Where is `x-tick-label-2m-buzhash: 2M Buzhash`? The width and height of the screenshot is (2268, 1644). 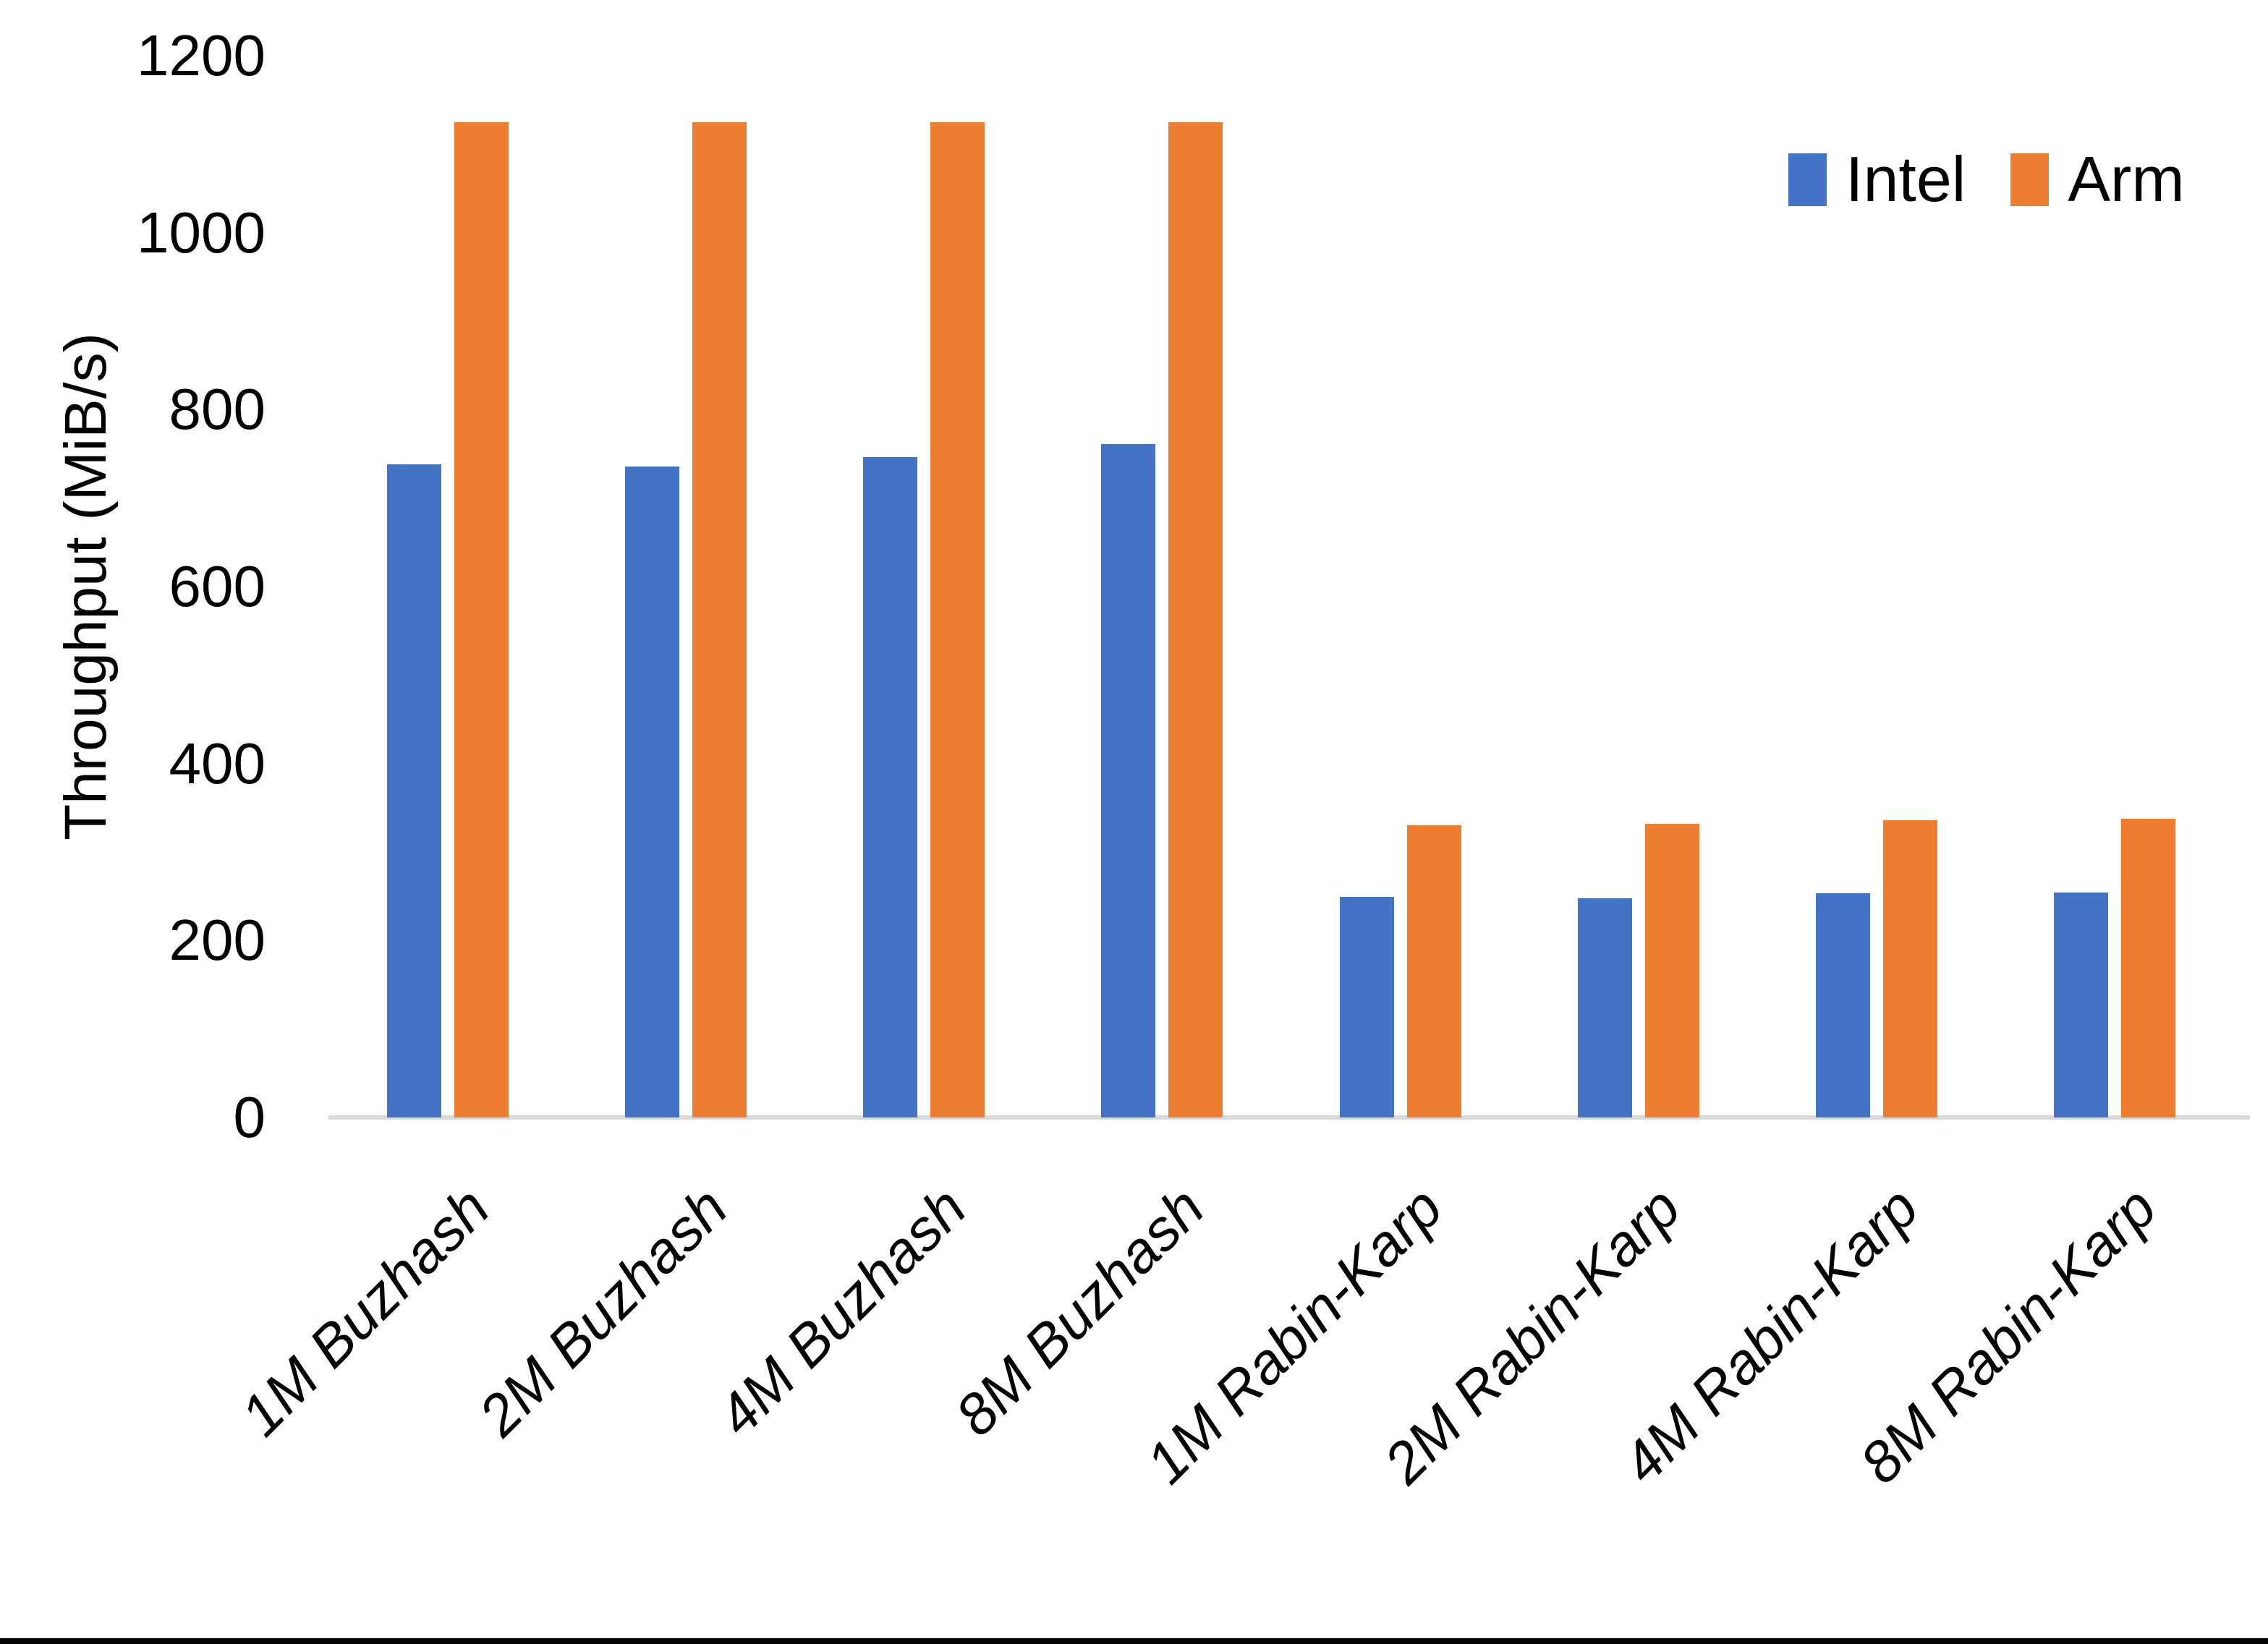 x-tick-label-2m-buzhash: 2M Buzhash is located at coordinates (603, 1311).